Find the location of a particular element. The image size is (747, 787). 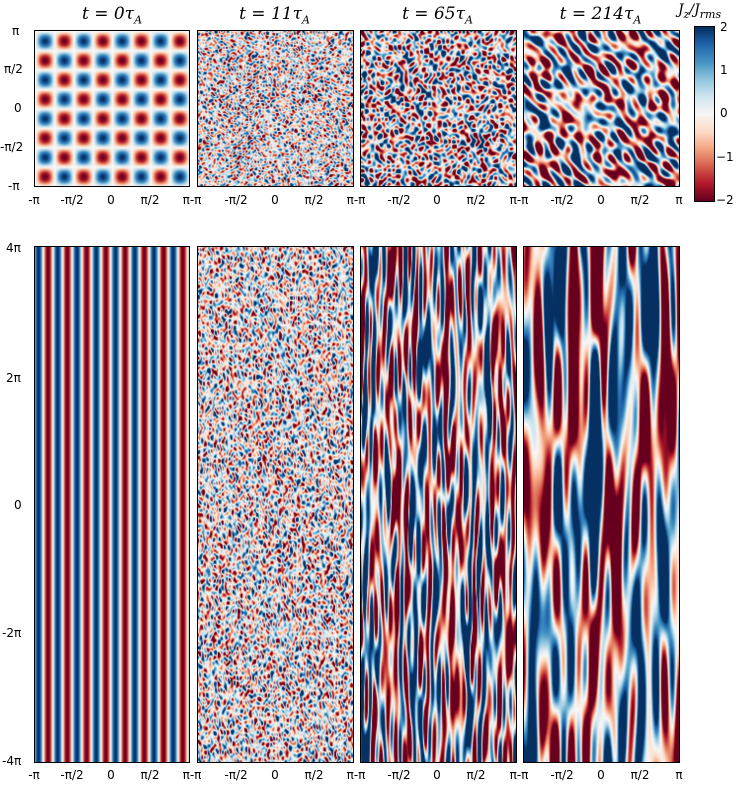

colorbar-tick: 0 is located at coordinates (724, 113).